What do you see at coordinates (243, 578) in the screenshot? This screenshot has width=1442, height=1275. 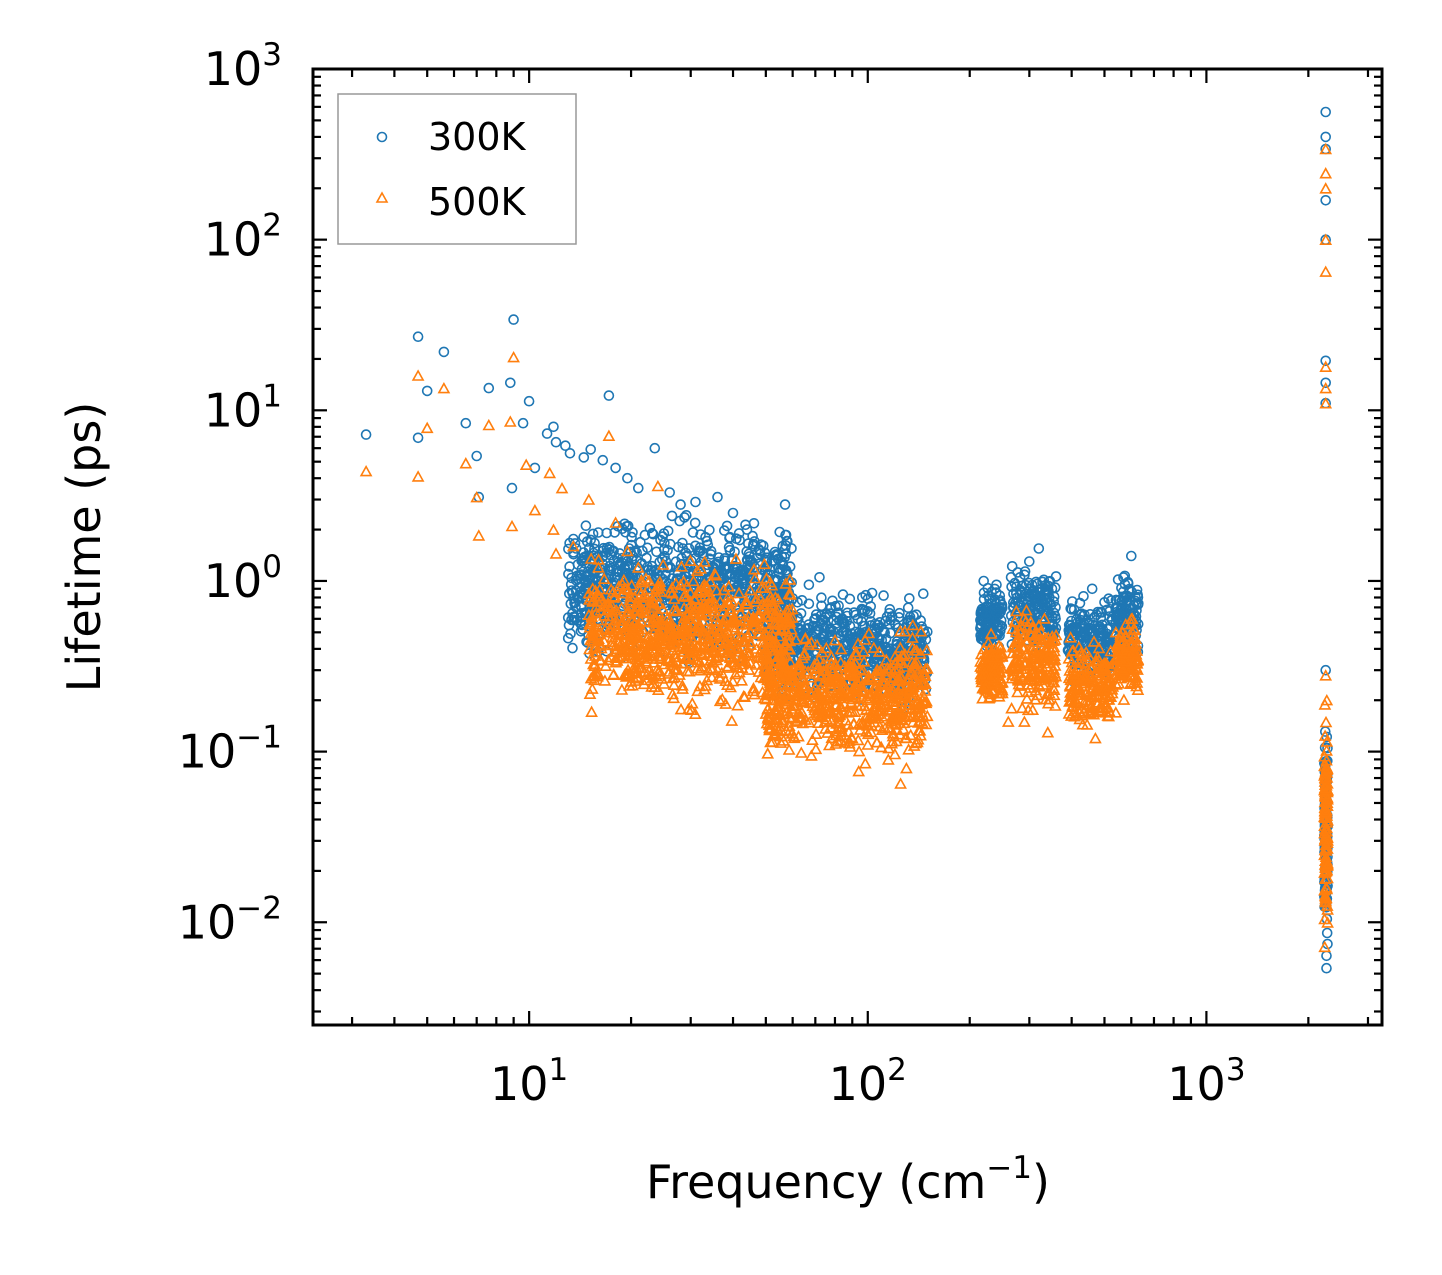 I see `y-tick-label: 100` at bounding box center [243, 578].